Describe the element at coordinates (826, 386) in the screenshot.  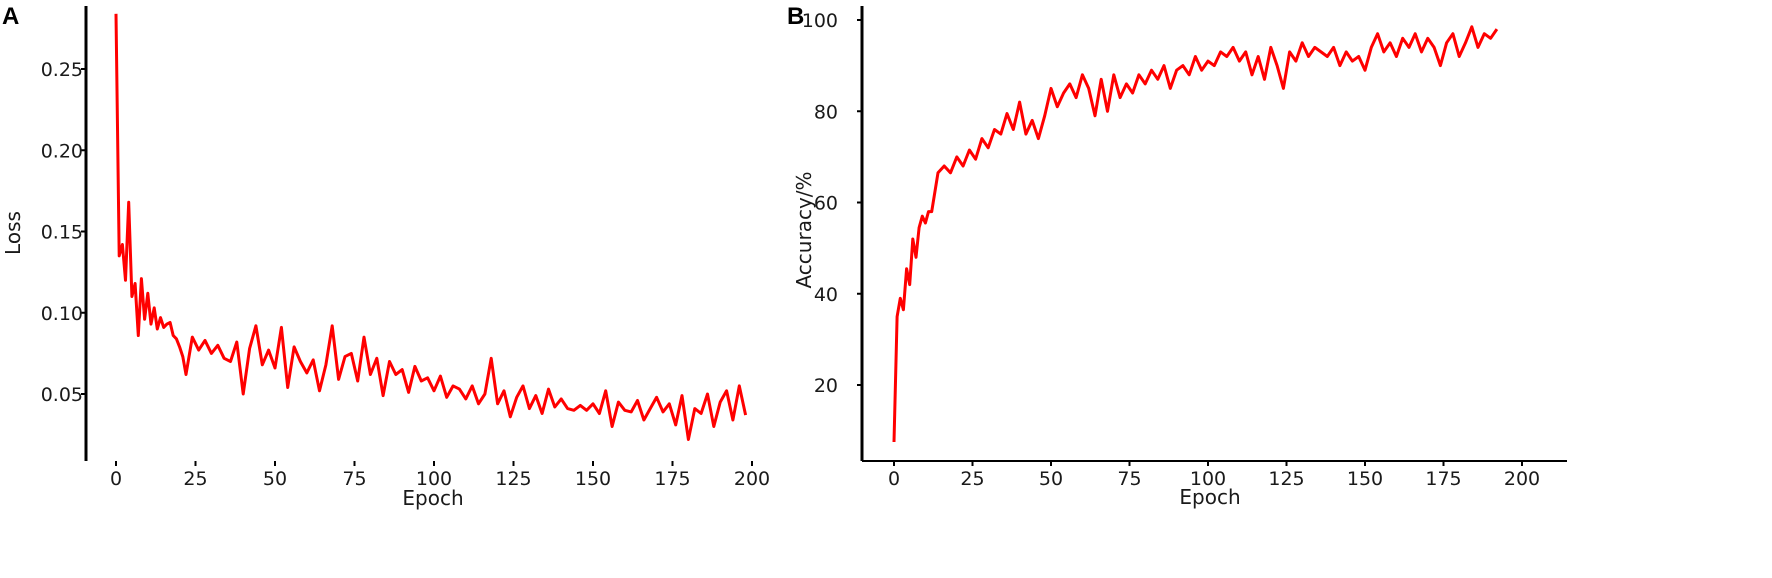
I see `y-tick-label: 20` at that location.